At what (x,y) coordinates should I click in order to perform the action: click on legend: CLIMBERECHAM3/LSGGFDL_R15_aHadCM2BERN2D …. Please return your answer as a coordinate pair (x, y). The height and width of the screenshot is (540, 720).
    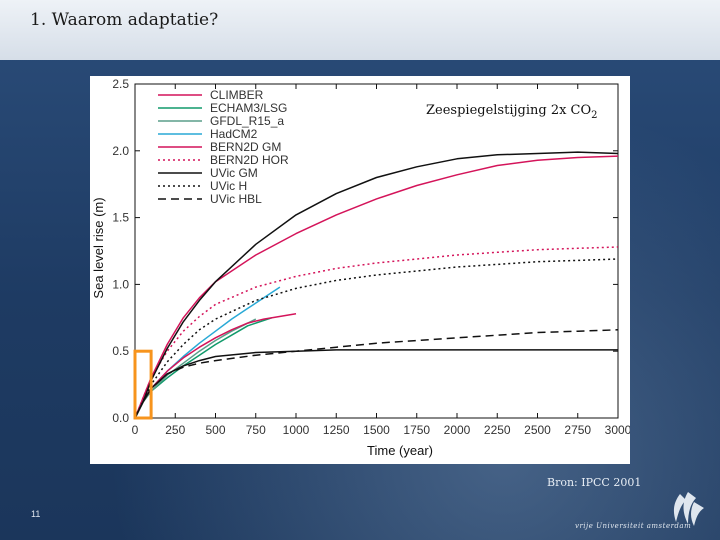
    Looking at the image, I should click on (223, 147).